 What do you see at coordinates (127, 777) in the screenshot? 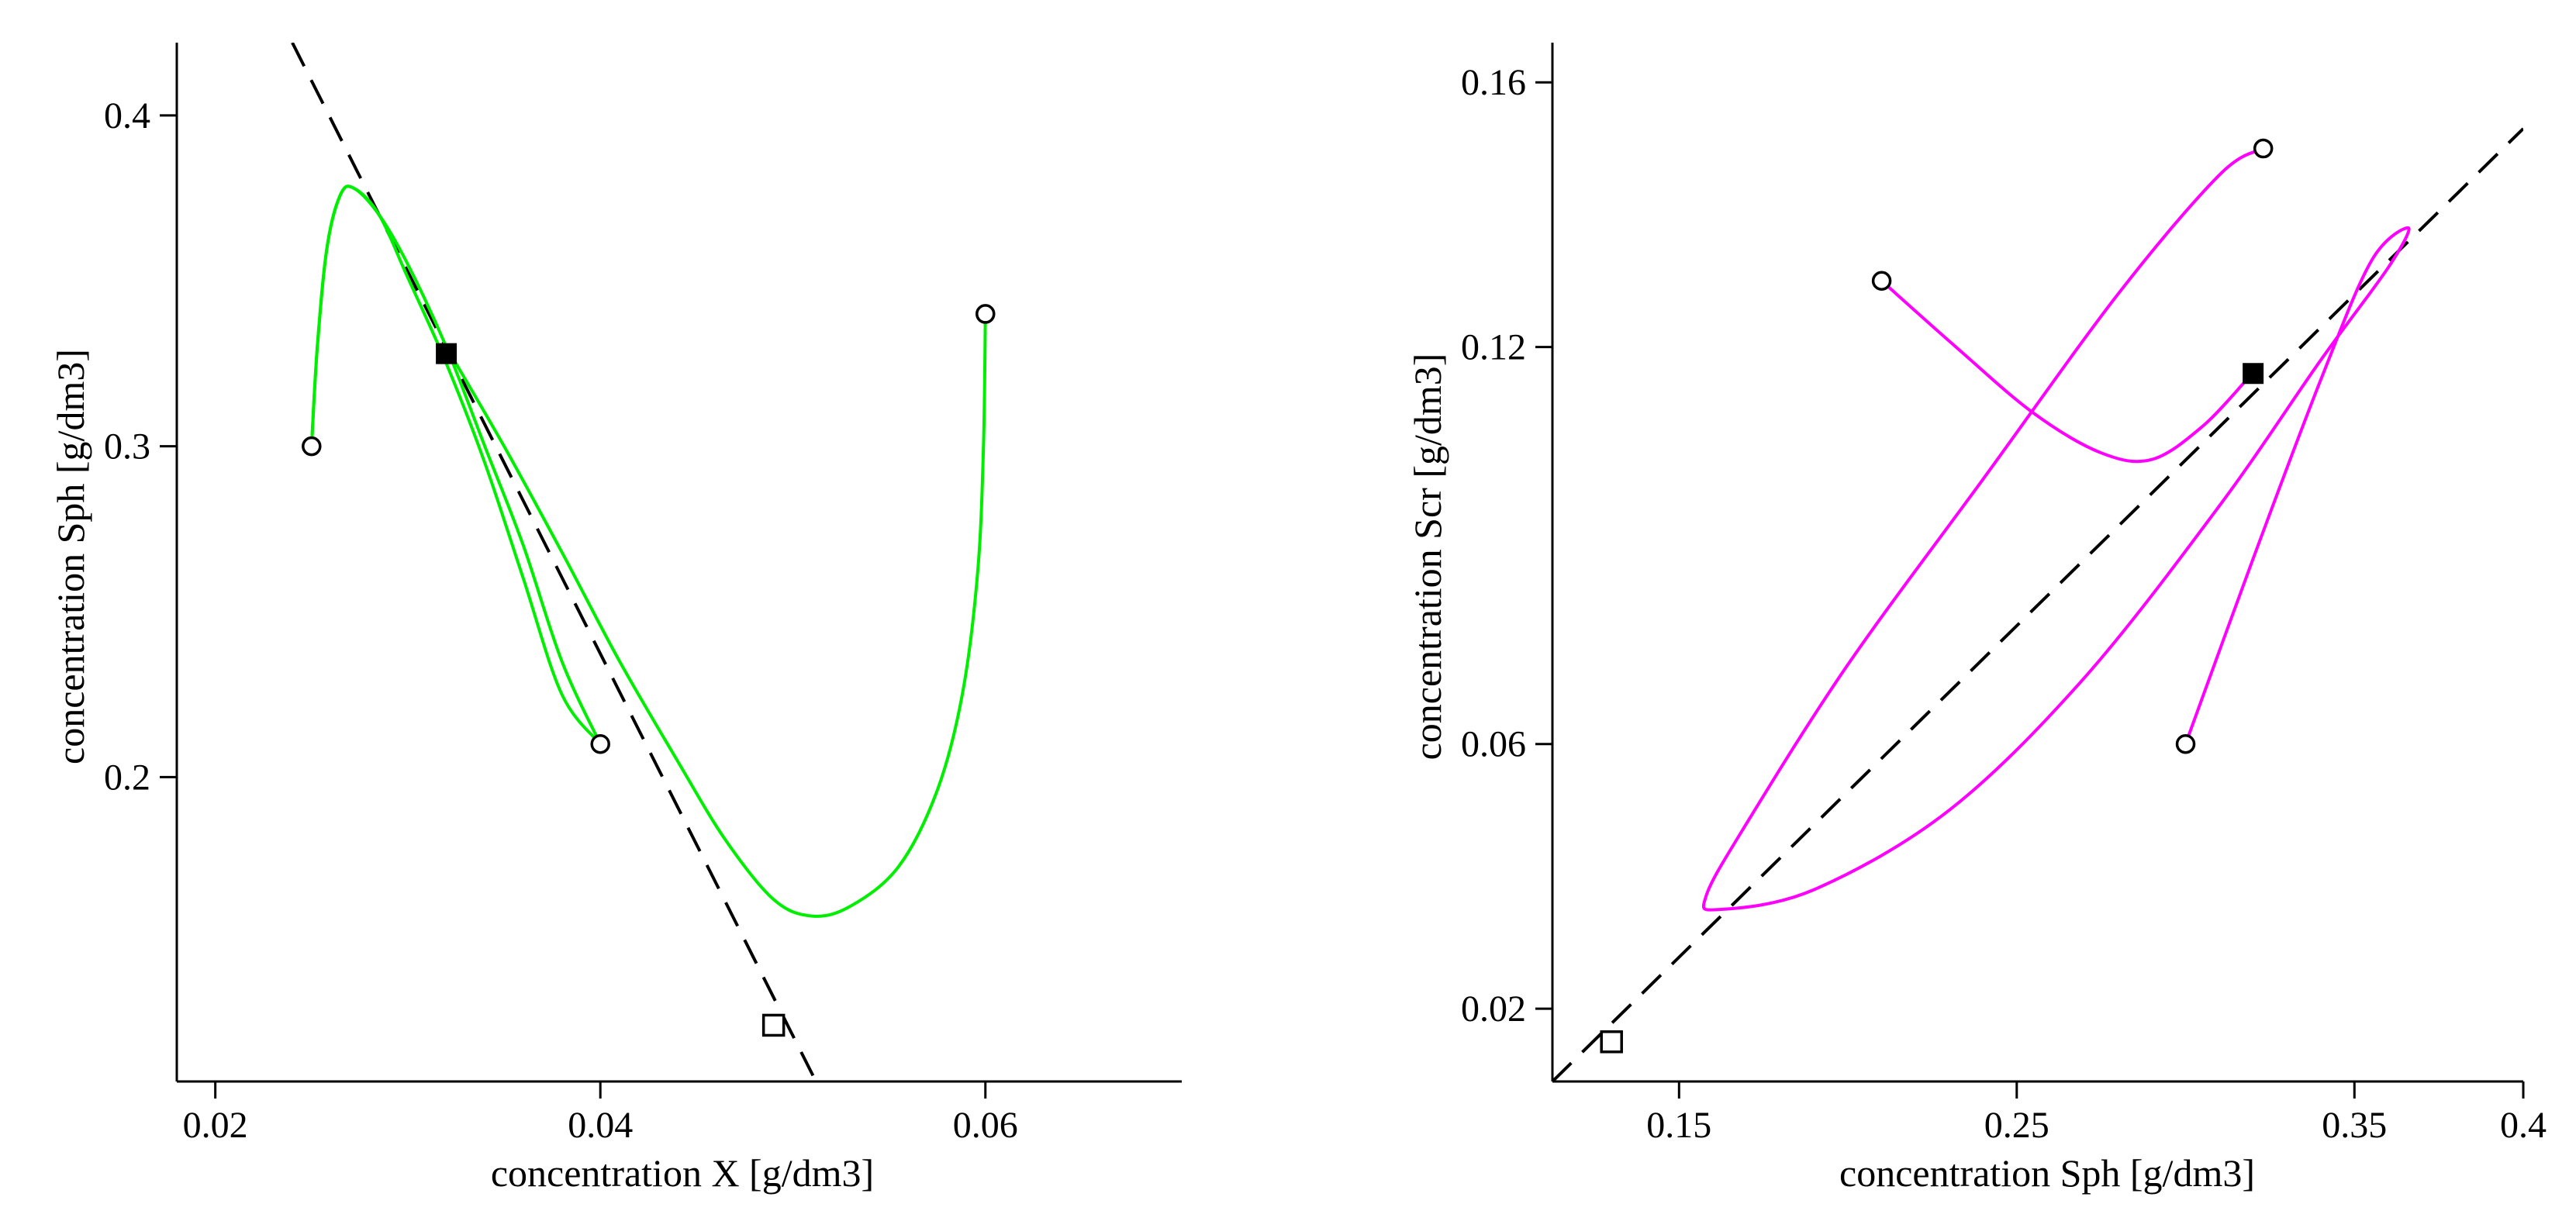
I see `left-y-tick-label: 0.2` at bounding box center [127, 777].